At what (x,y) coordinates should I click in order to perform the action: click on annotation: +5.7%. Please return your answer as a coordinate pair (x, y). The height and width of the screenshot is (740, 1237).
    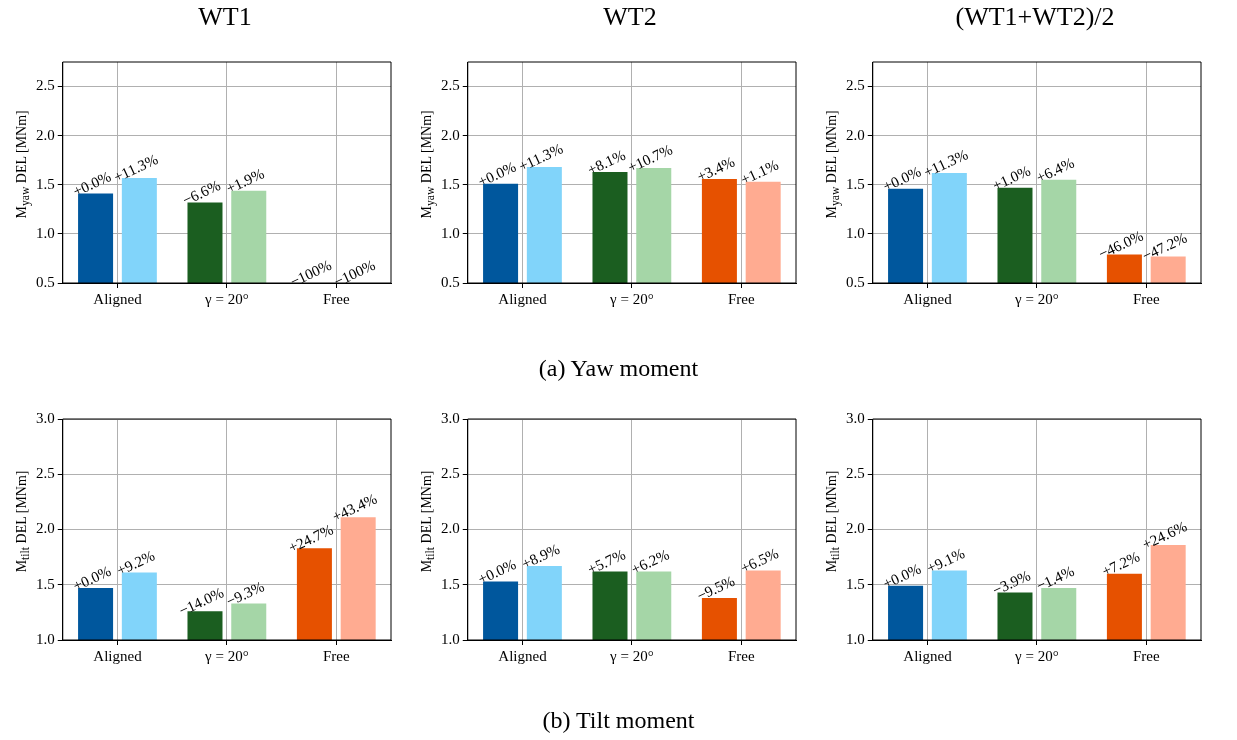
    Looking at the image, I should click on (606, 562).